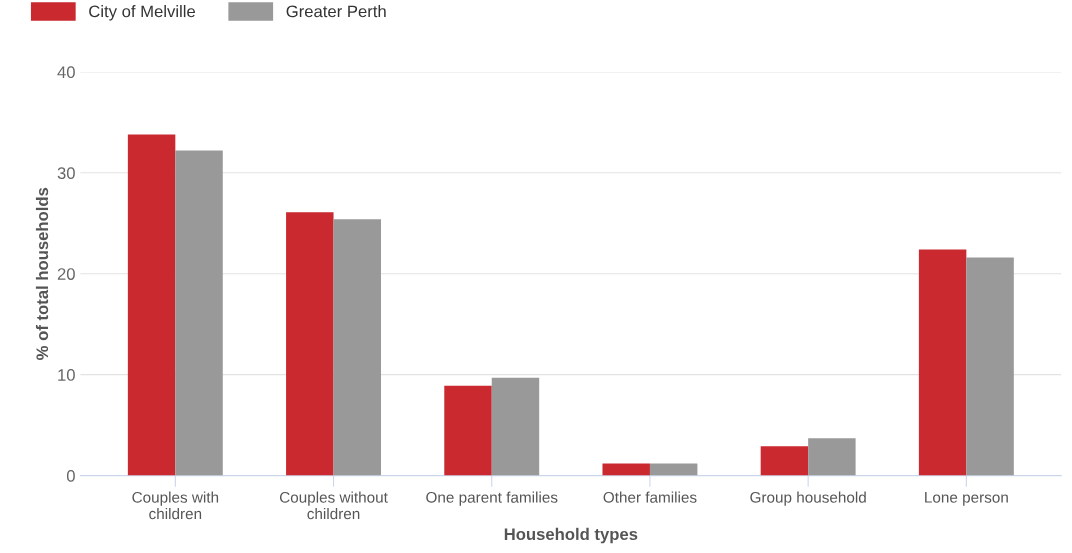 The height and width of the screenshot is (553, 1072). Describe the element at coordinates (66, 173) in the screenshot. I see `y-tick-label: 30` at that location.